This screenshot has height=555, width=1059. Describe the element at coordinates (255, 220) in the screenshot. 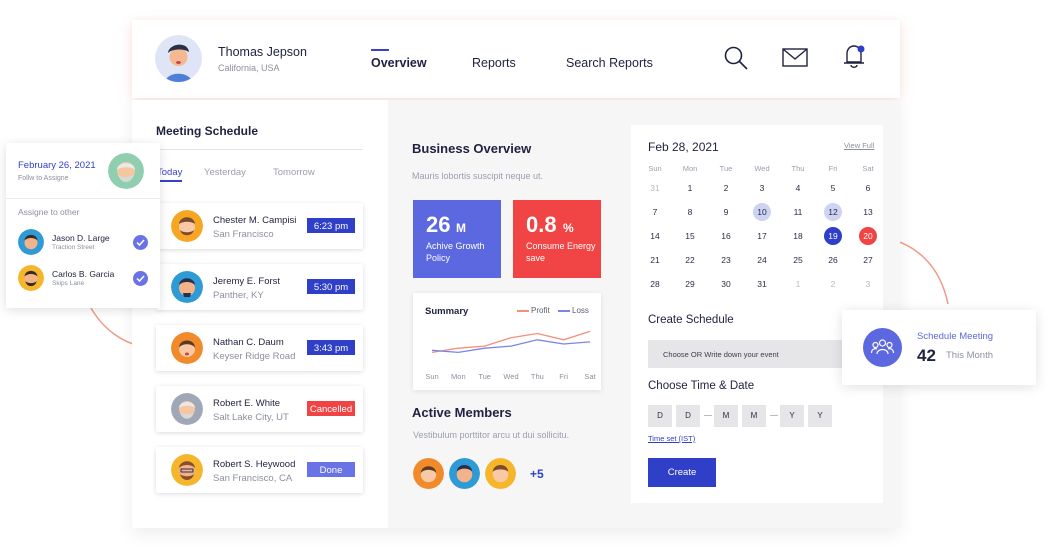

I see `meeting-name: Chester M. Campisi` at that location.